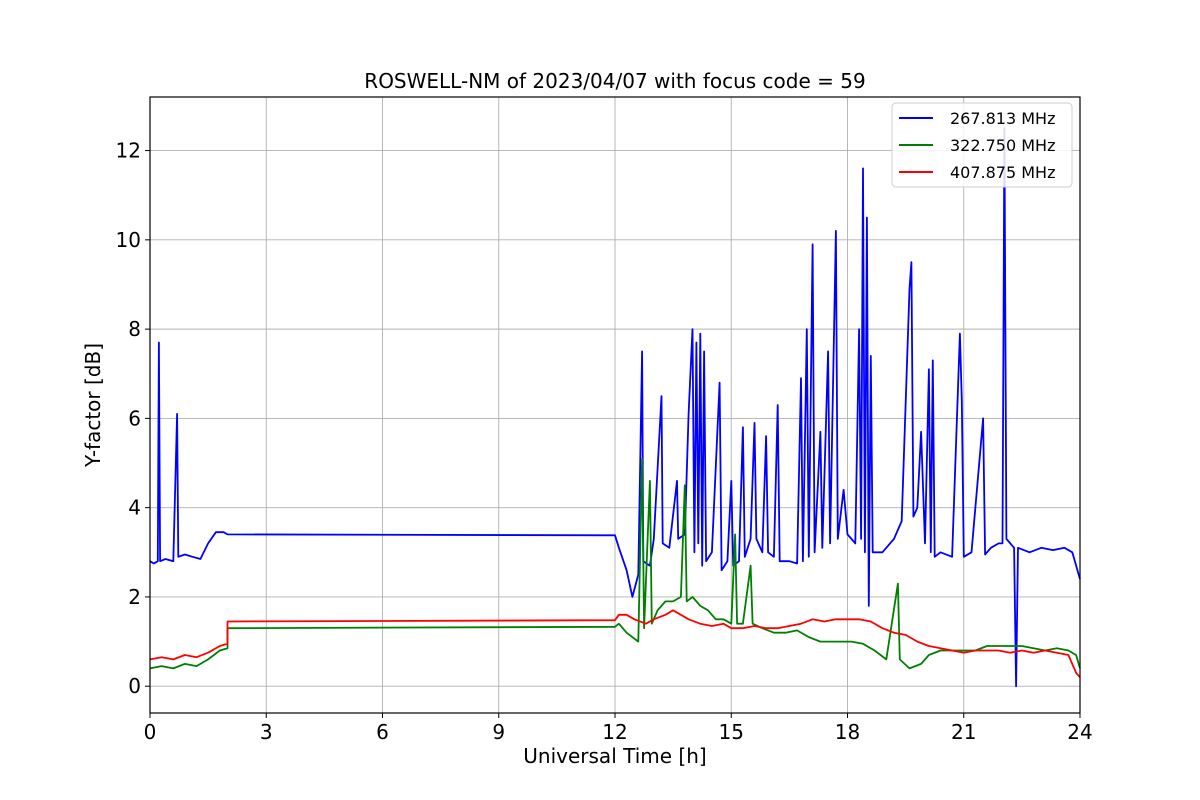 Image resolution: width=1200 pixels, height=800 pixels. What do you see at coordinates (150, 732) in the screenshot?
I see `x-tick-label: 0` at bounding box center [150, 732].